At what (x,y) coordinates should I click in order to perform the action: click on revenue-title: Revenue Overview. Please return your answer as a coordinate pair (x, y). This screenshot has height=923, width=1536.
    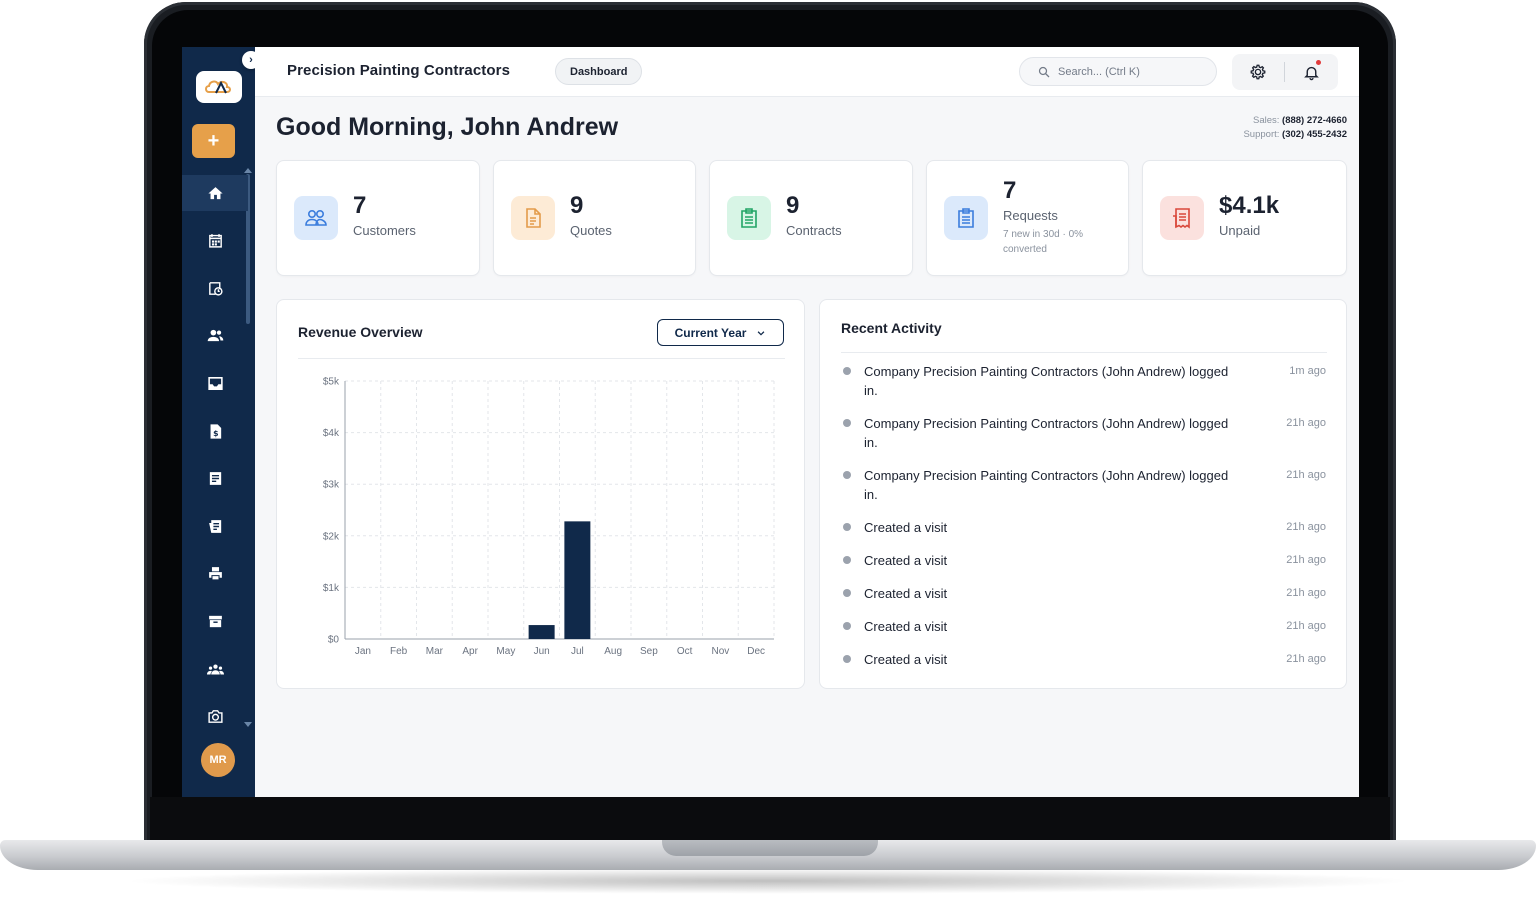
    Looking at the image, I should click on (360, 332).